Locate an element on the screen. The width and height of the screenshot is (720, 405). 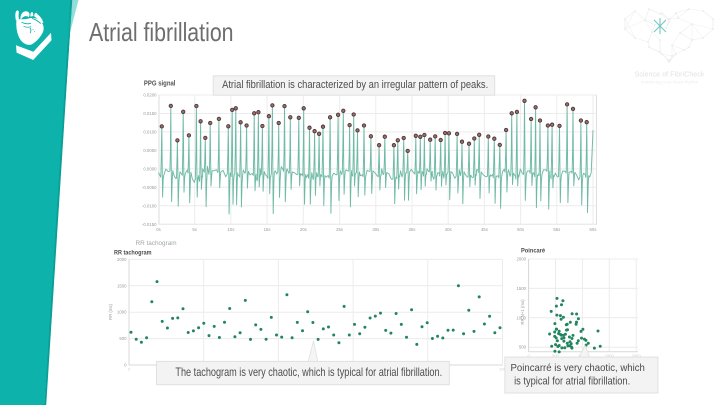
svg-text: Atrial fibrillation is located at coordinates (161, 32).